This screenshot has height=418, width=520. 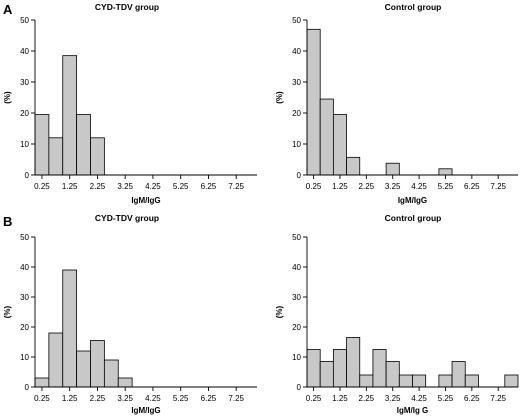 What do you see at coordinates (236, 186) in the screenshot?
I see `chart-1-x-tick-label: 7.25` at bounding box center [236, 186].